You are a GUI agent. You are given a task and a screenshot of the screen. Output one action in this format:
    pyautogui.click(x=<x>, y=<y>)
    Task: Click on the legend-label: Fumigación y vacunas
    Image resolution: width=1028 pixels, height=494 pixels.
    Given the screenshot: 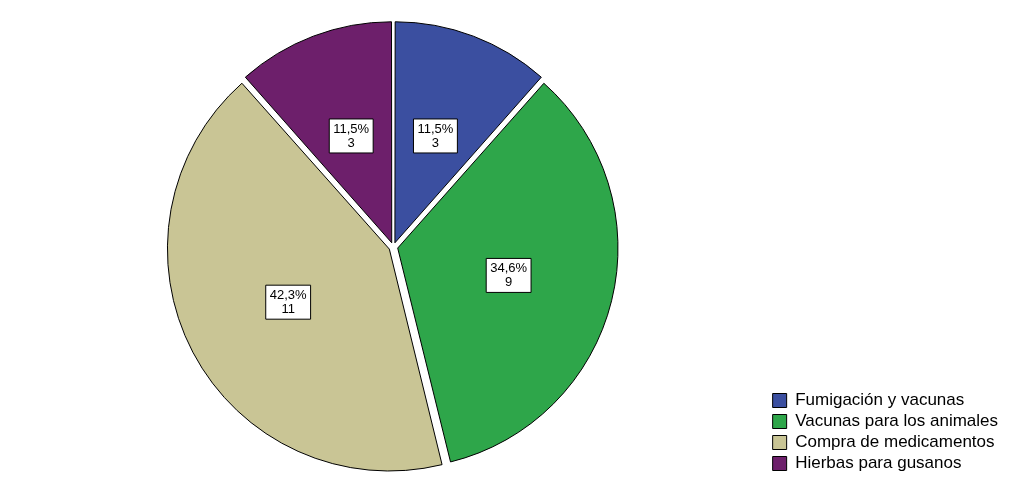 What is the action you would take?
    pyautogui.click(x=880, y=400)
    